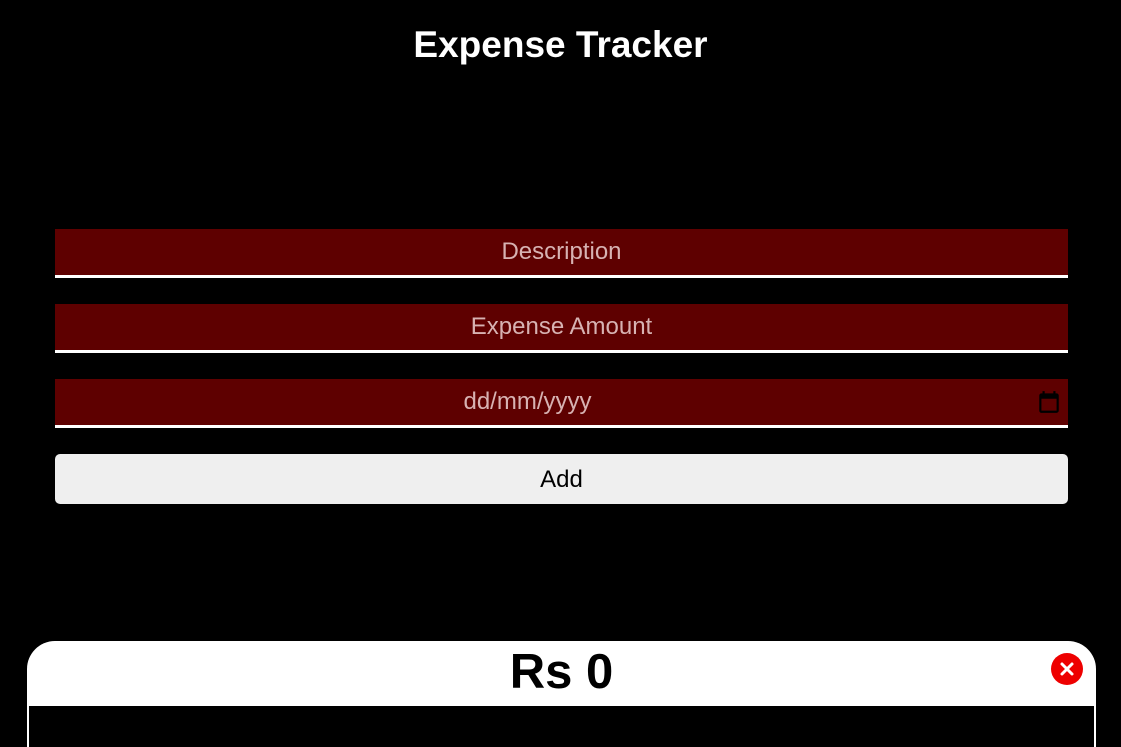 This screenshot has height=747, width=1121. I want to click on close-icon, so click(1067, 669).